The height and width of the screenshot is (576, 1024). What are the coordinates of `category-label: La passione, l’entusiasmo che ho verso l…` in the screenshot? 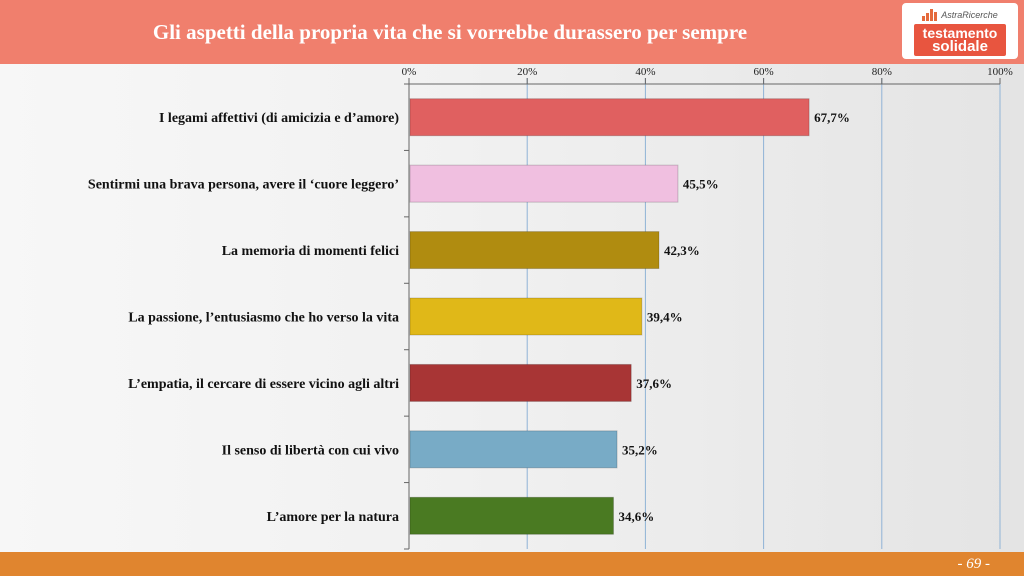 It's located at (263, 318).